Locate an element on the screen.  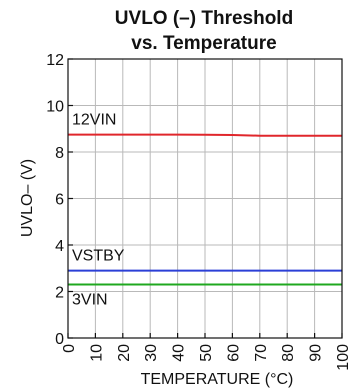
x-tick-labels: 0 10 20 30 40 50 60 70 80 90 100 is located at coordinates (206, 357).